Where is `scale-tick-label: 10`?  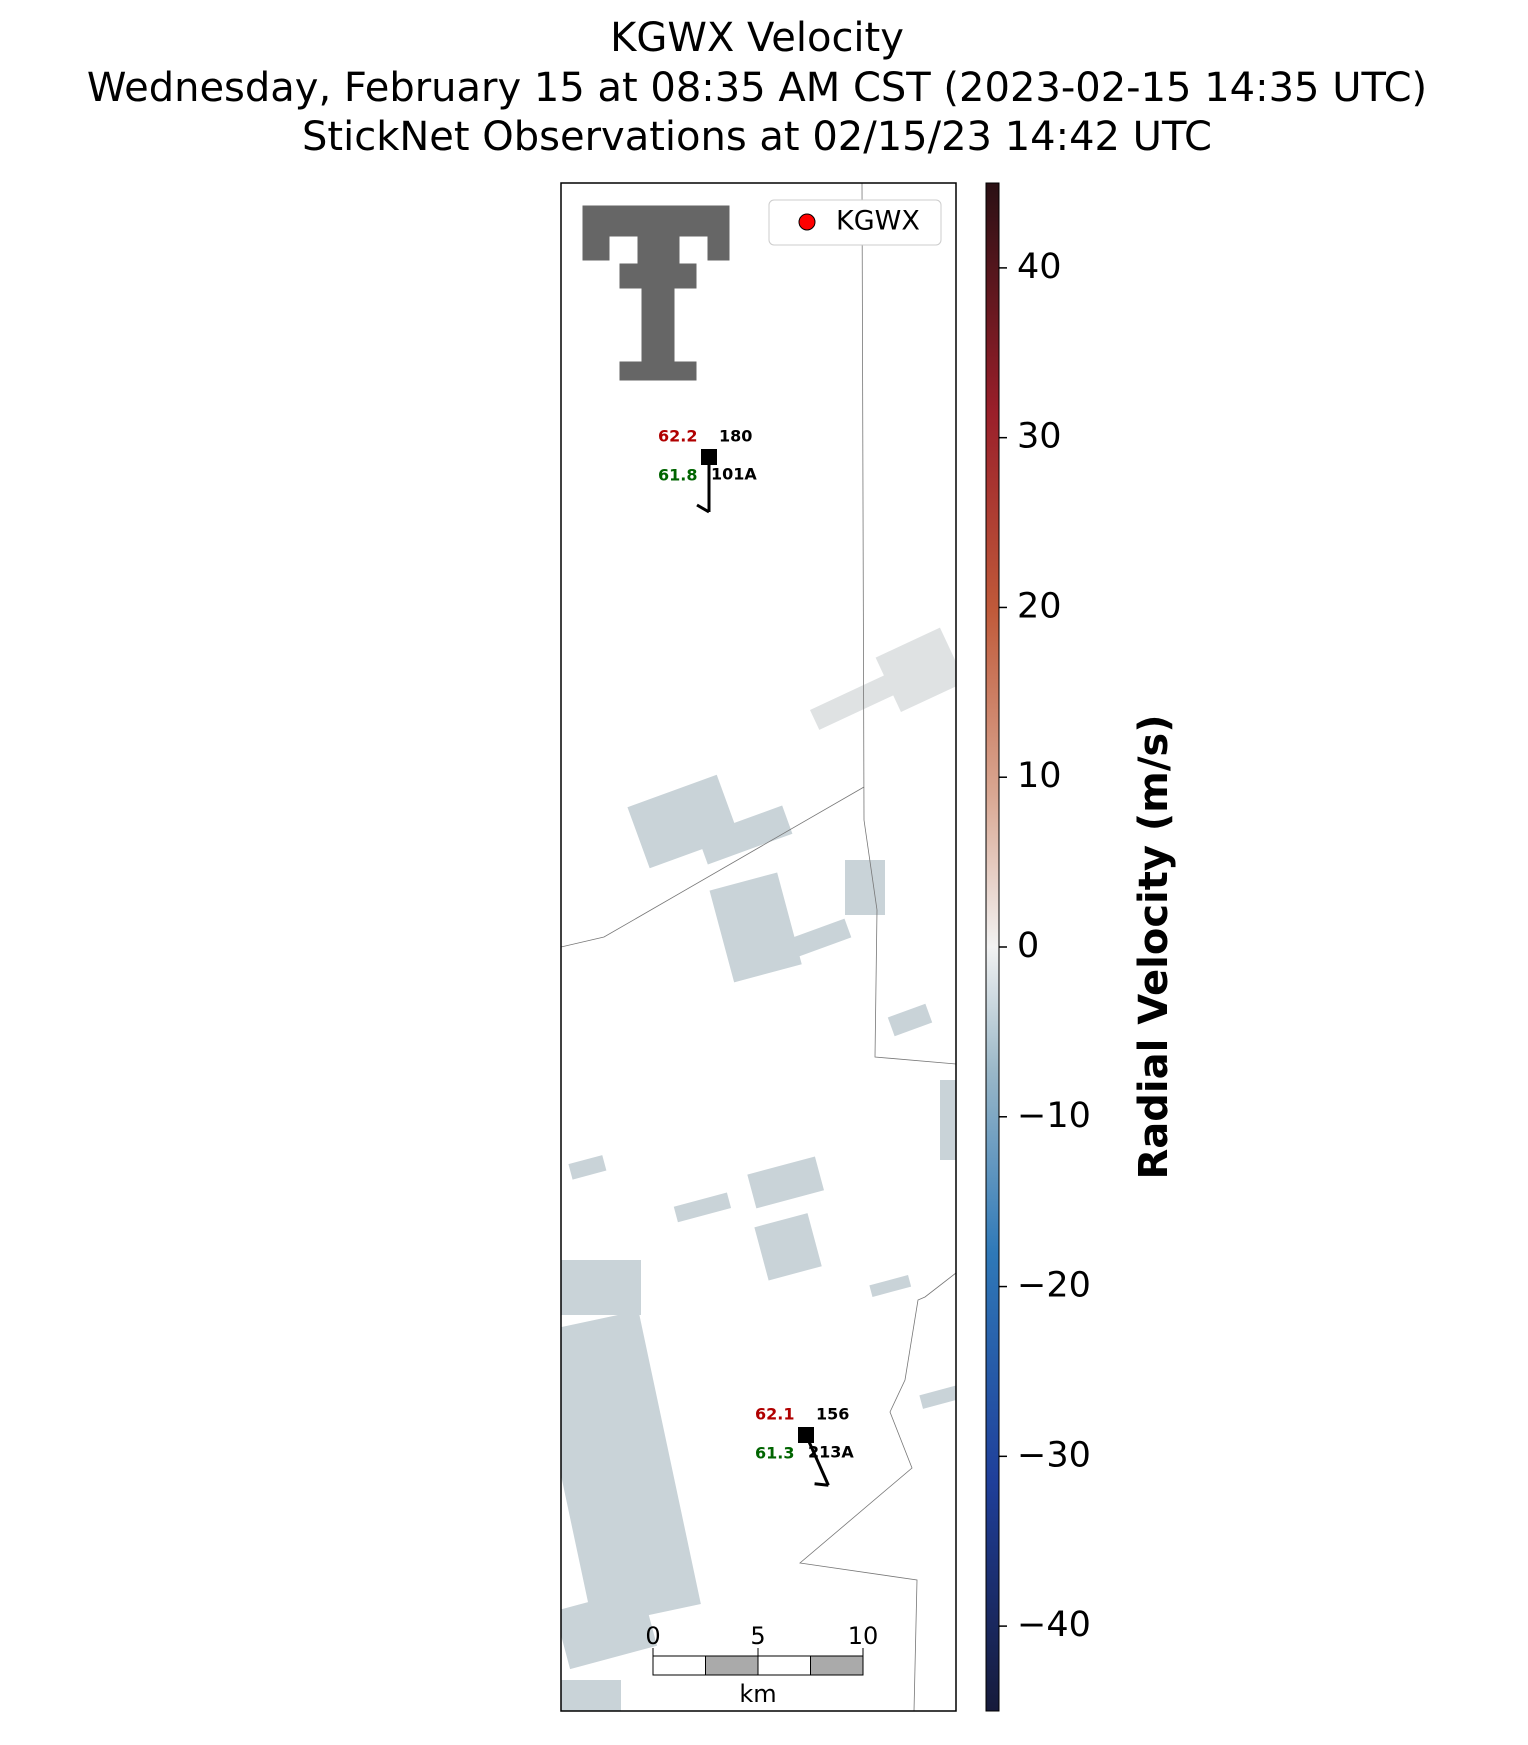 scale-tick-label: 10 is located at coordinates (863, 1636).